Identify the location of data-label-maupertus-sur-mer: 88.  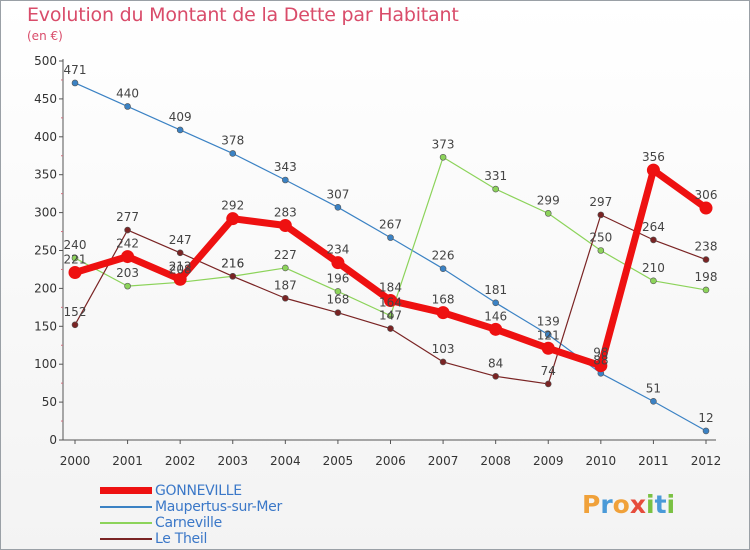
(600, 360).